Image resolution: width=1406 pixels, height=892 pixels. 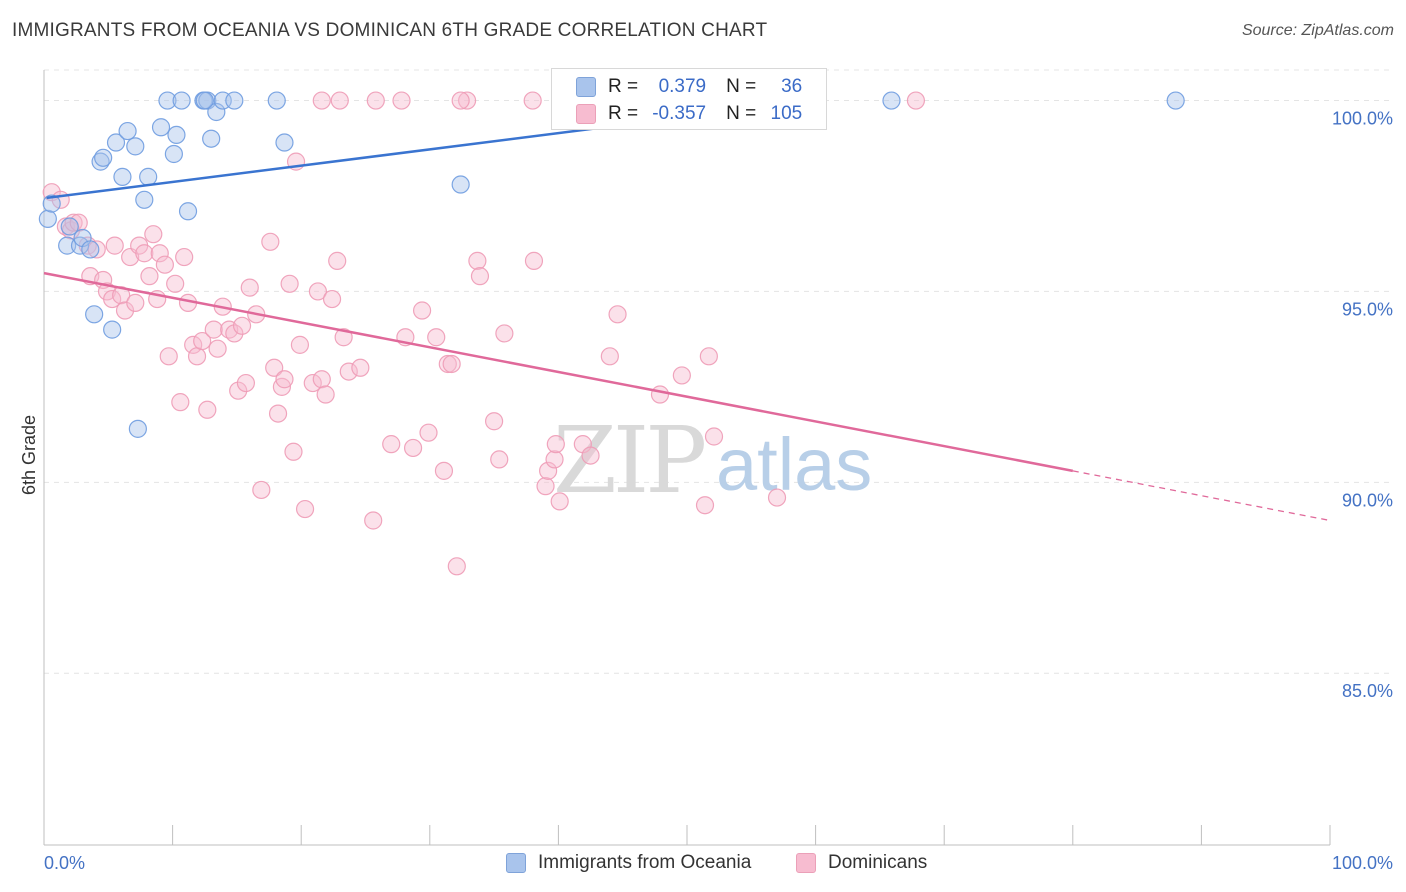 What do you see at coordinates (516, 863) in the screenshot?
I see `legend-swatch-oceania` at bounding box center [516, 863].